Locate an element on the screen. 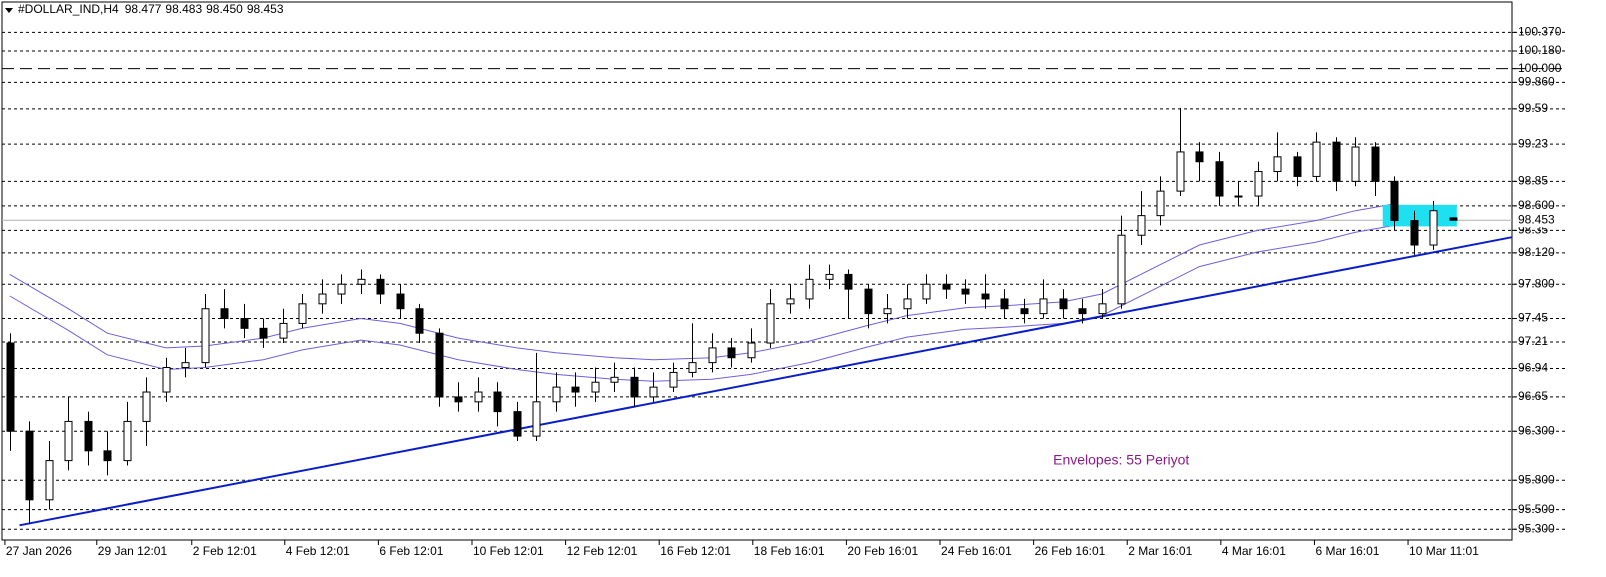 This screenshot has width=1606, height=577. x-tick-label: 6 Mar 16:01 is located at coordinates (1347, 551).